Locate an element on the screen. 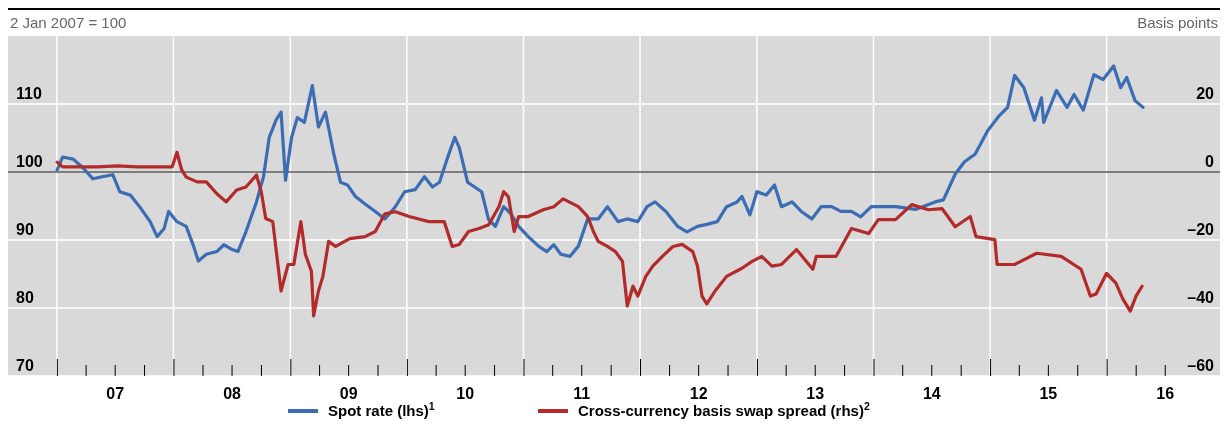 The image size is (1228, 432). y-tick-label: 110 is located at coordinates (29, 93).